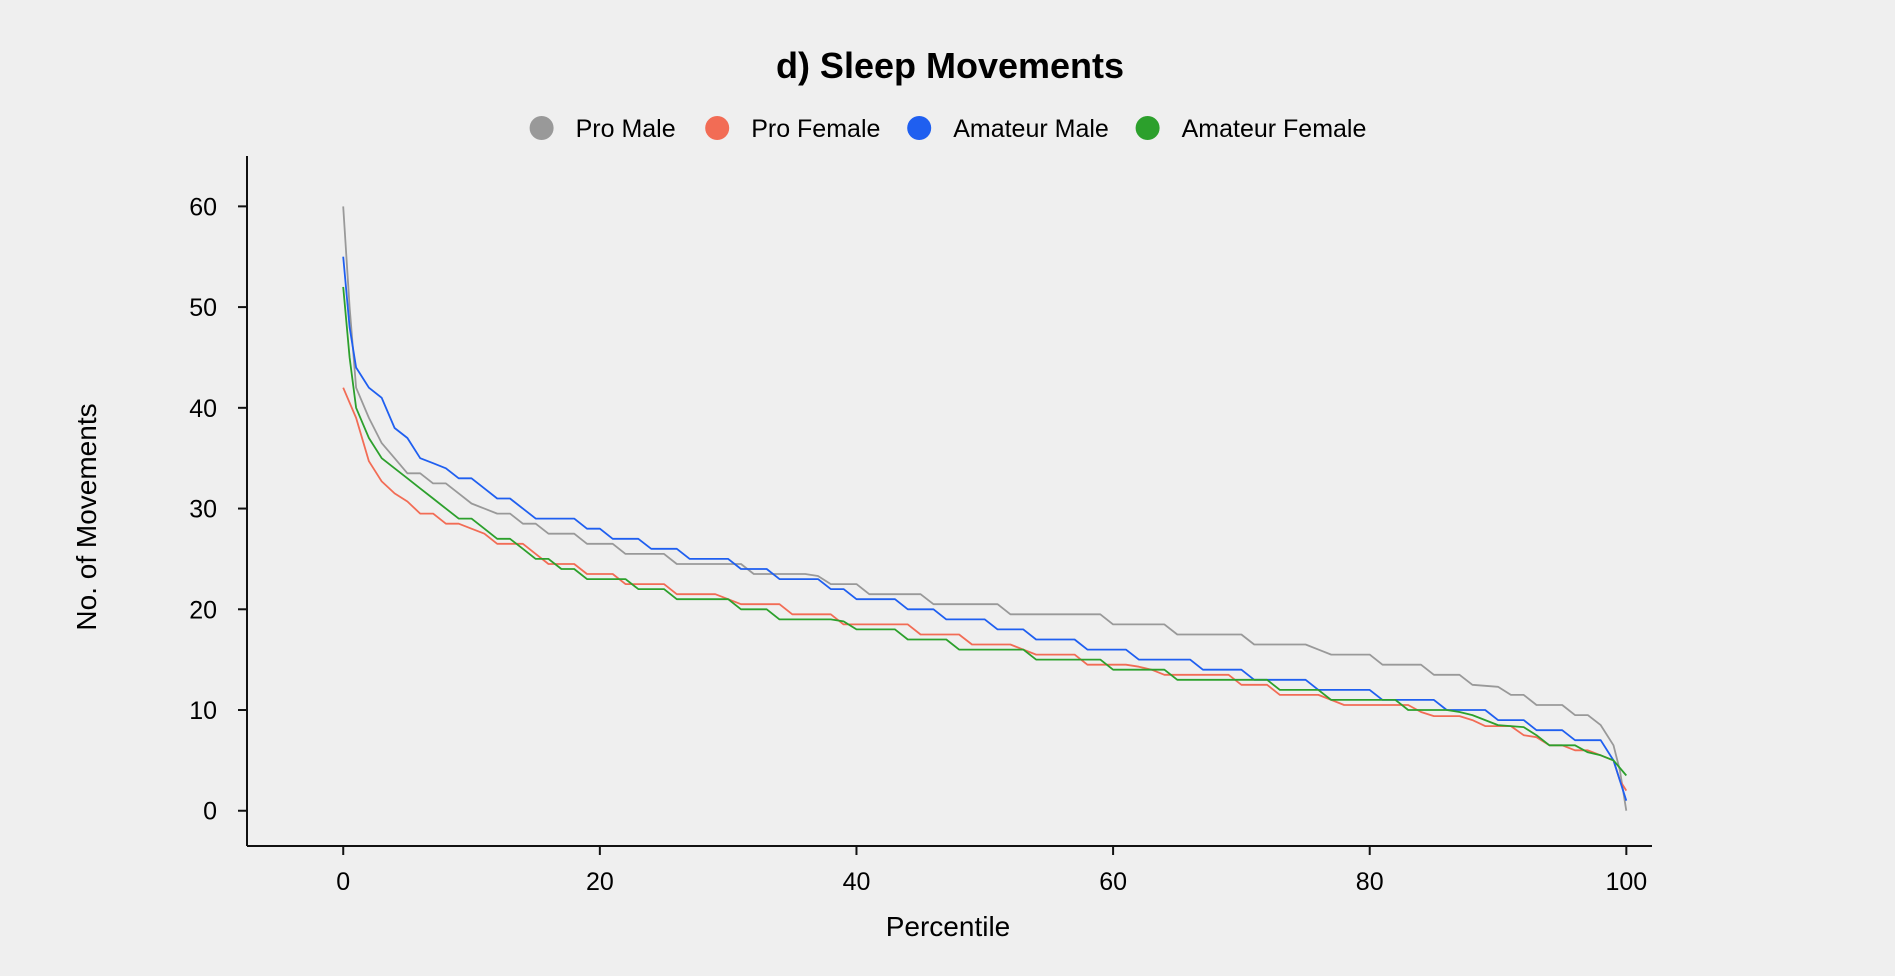  Describe the element at coordinates (600, 882) in the screenshot. I see `x-tick-label: 20` at that location.